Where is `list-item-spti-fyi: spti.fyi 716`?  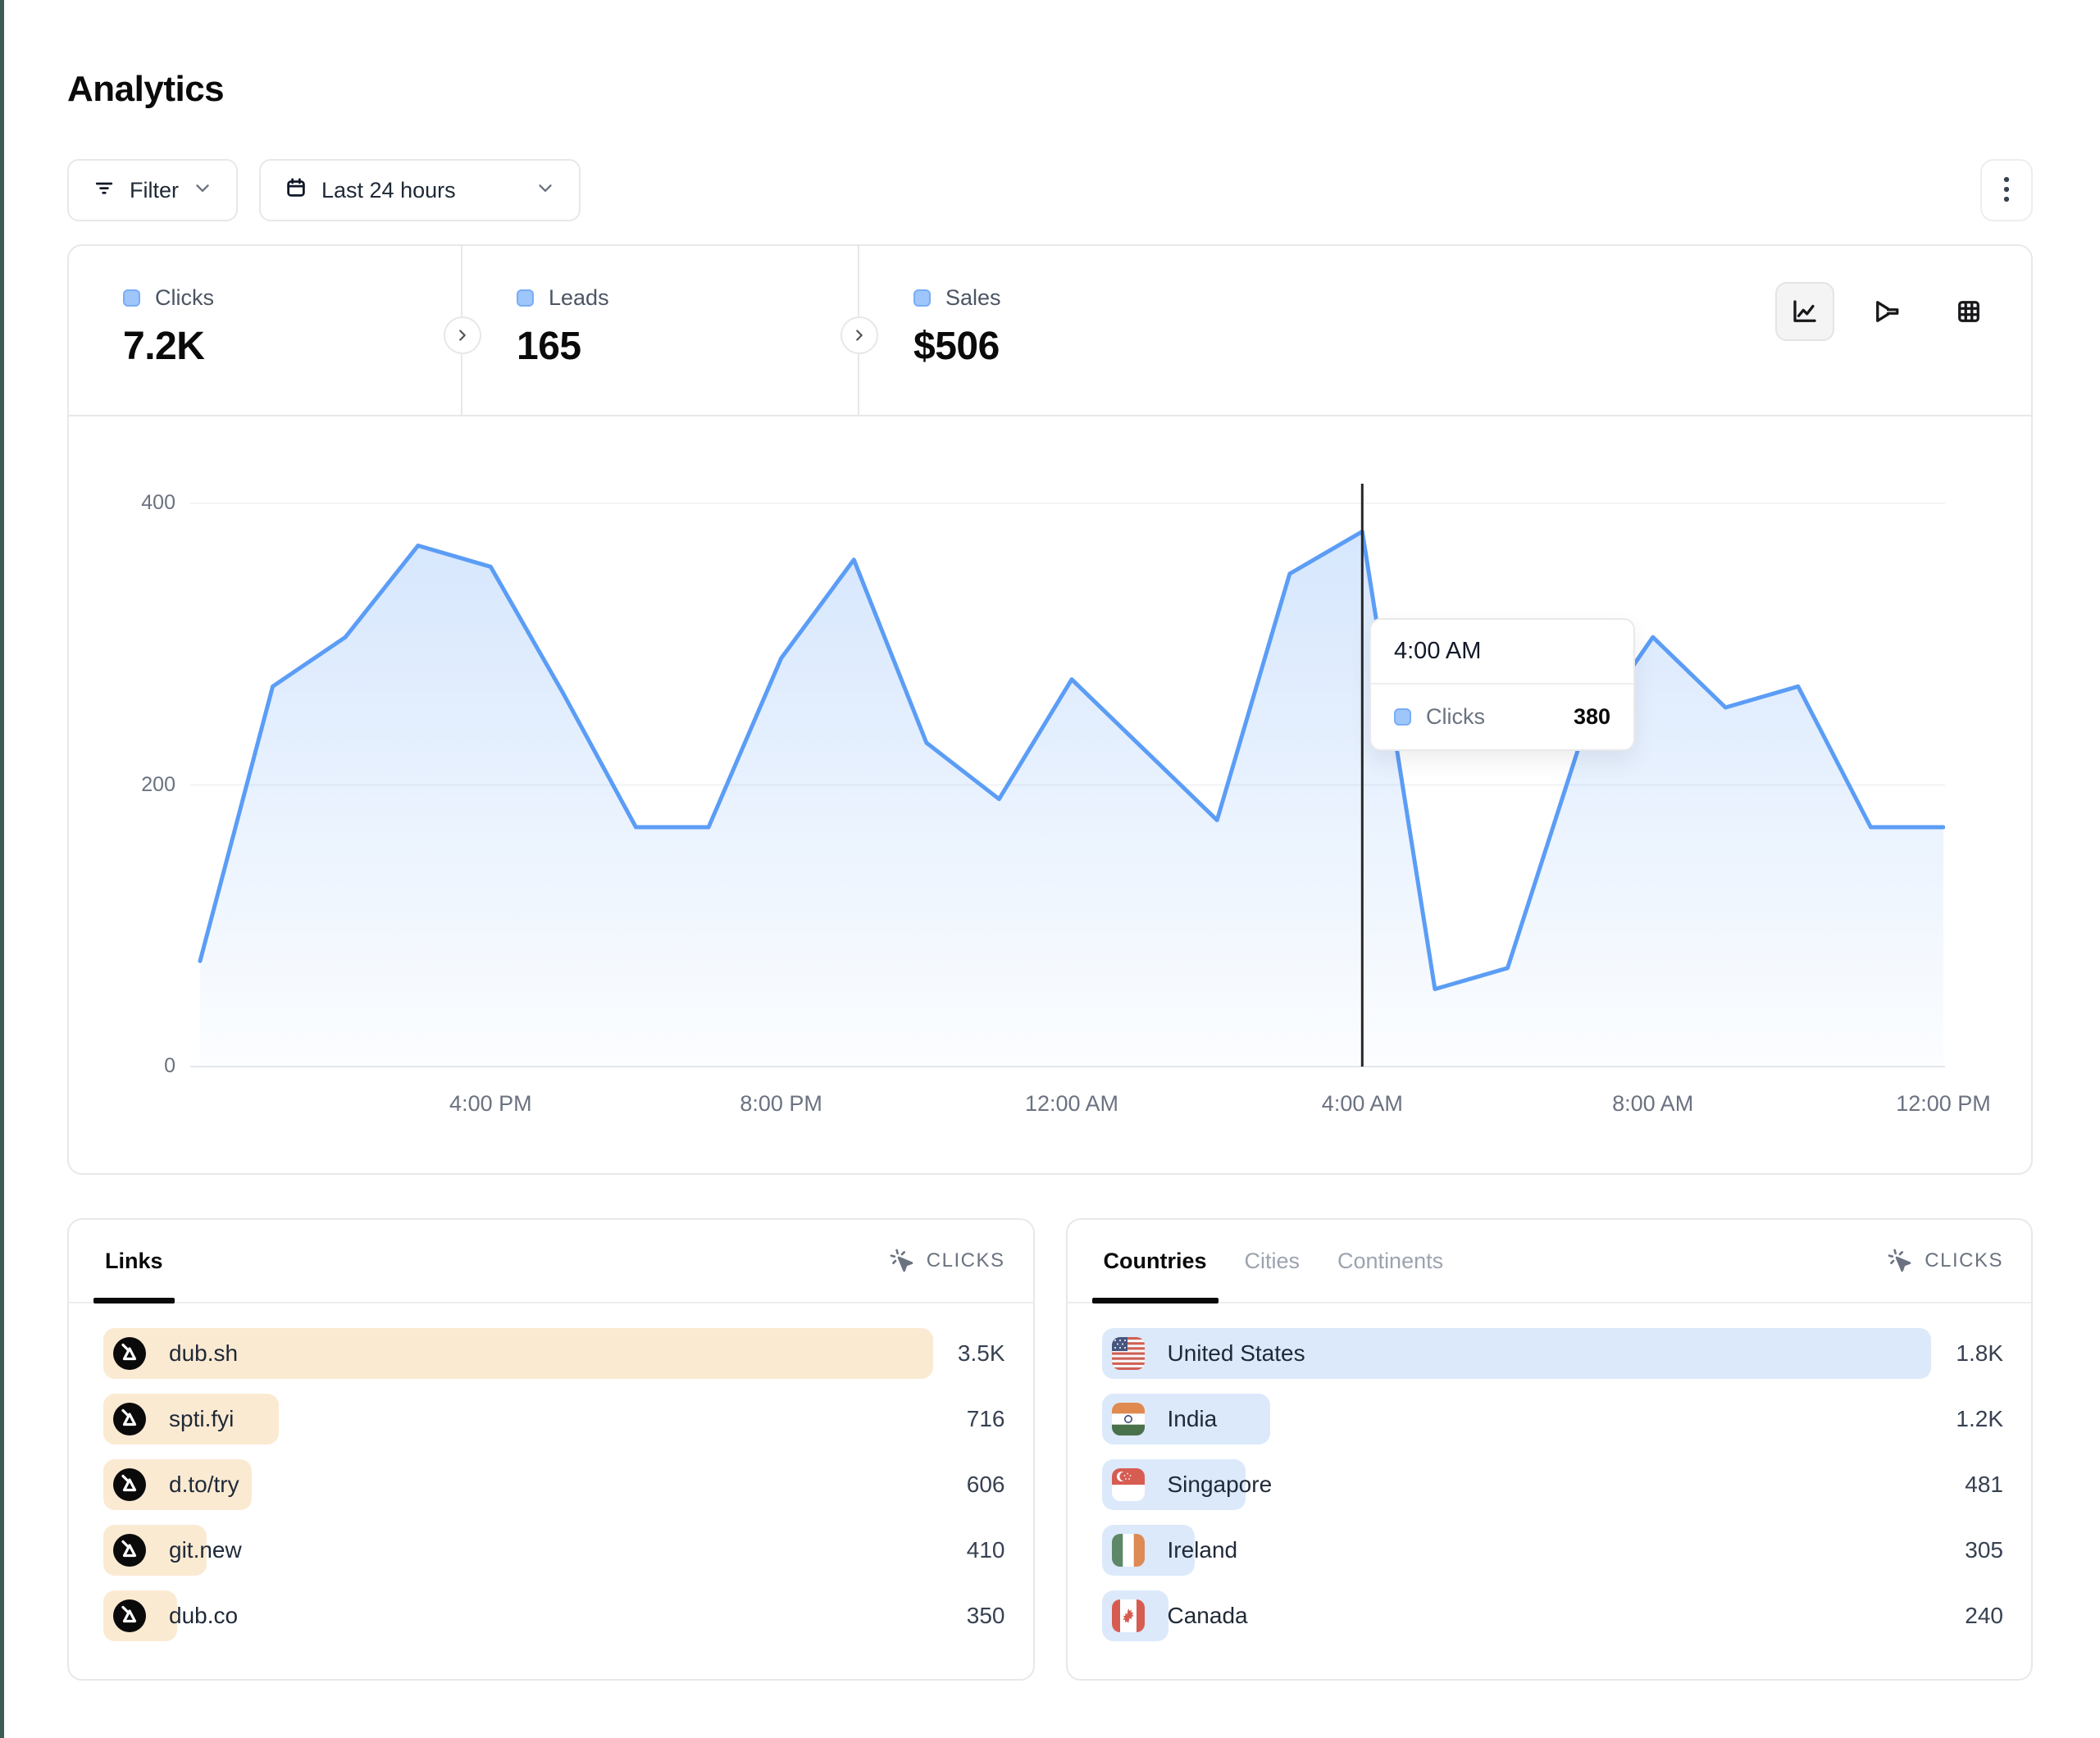 list-item-spti-fyi: spti.fyi 716 is located at coordinates (554, 1419).